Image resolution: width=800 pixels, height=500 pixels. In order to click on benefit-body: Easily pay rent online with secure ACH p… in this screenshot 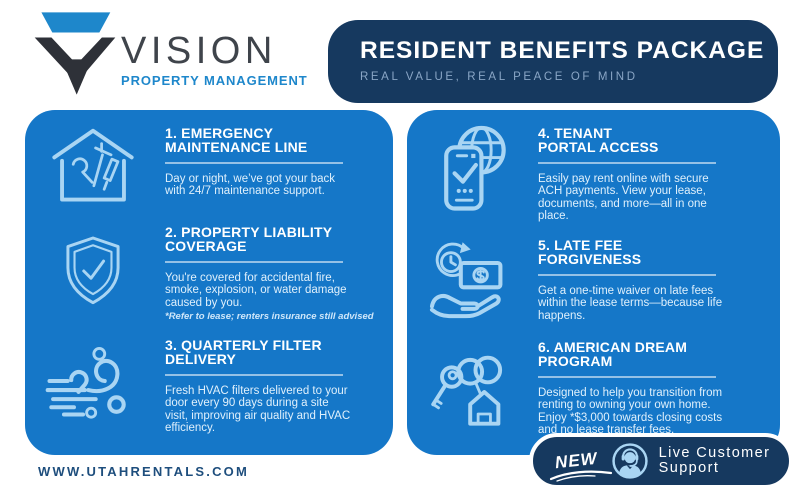, I will do `click(623, 197)`.